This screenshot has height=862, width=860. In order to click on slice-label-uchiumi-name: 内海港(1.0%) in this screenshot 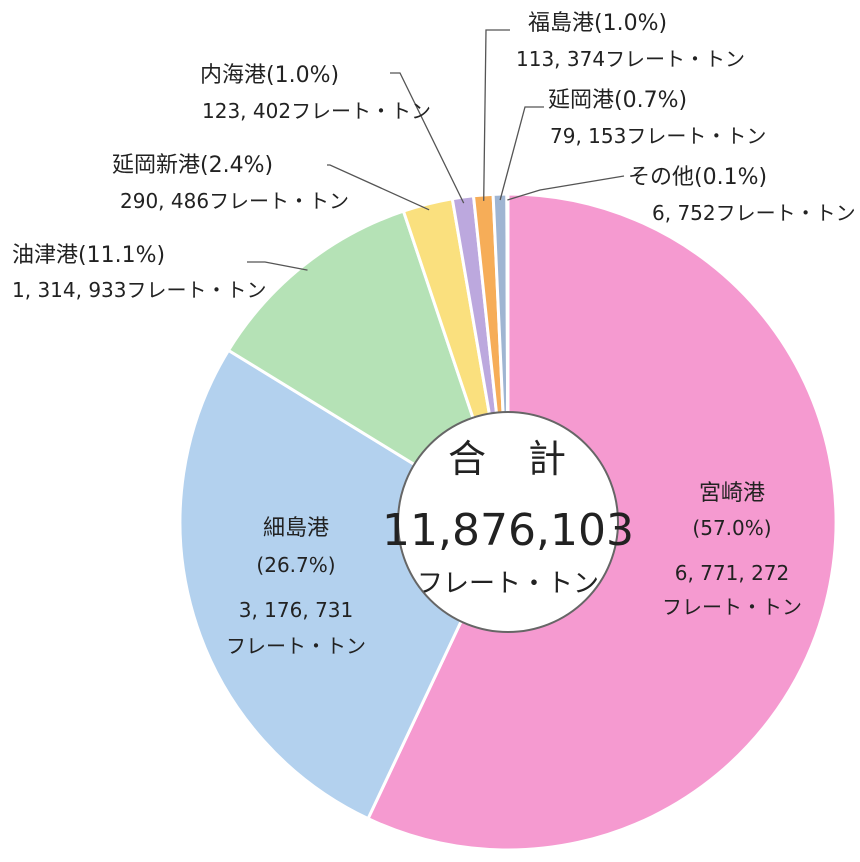, I will do `click(269, 75)`.